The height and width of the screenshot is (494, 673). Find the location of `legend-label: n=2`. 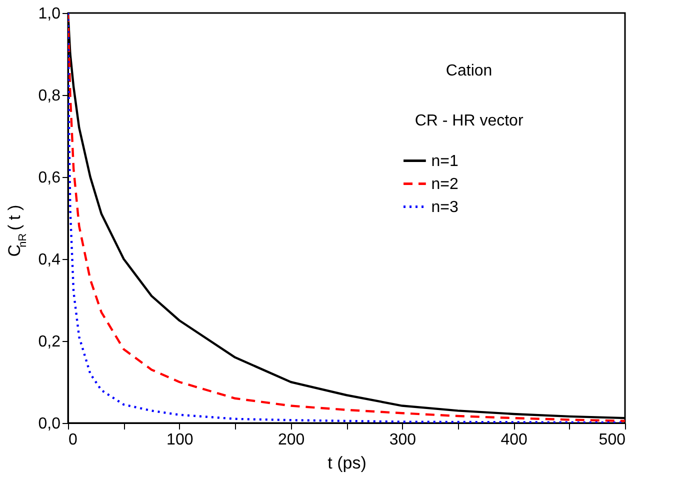

legend-label: n=2 is located at coordinates (444, 184).